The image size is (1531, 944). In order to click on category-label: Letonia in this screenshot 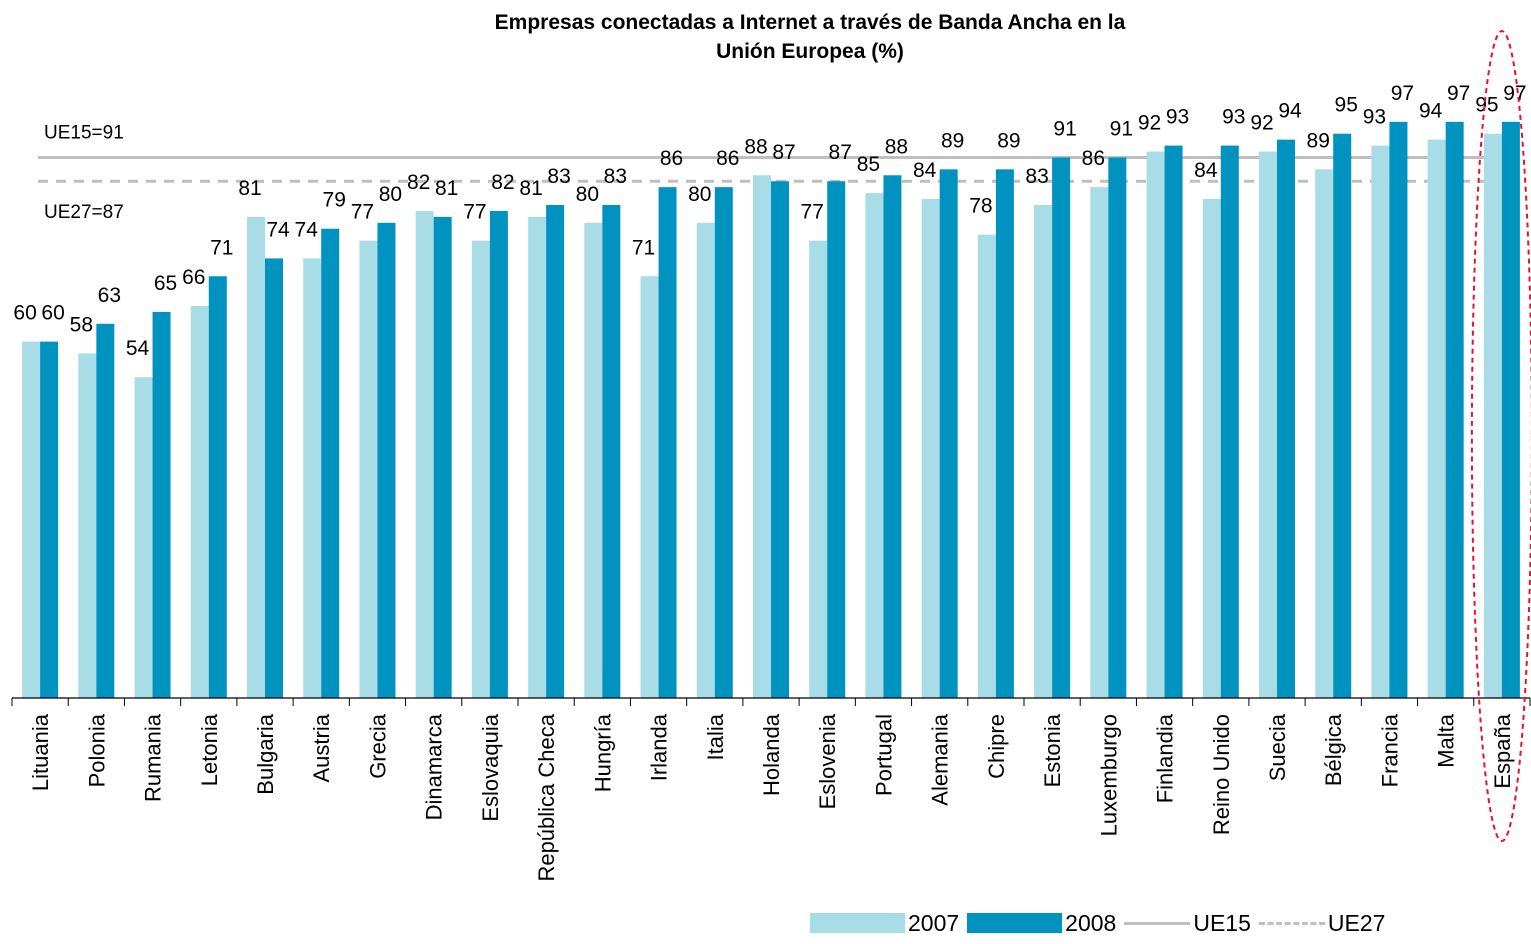, I will do `click(209, 749)`.